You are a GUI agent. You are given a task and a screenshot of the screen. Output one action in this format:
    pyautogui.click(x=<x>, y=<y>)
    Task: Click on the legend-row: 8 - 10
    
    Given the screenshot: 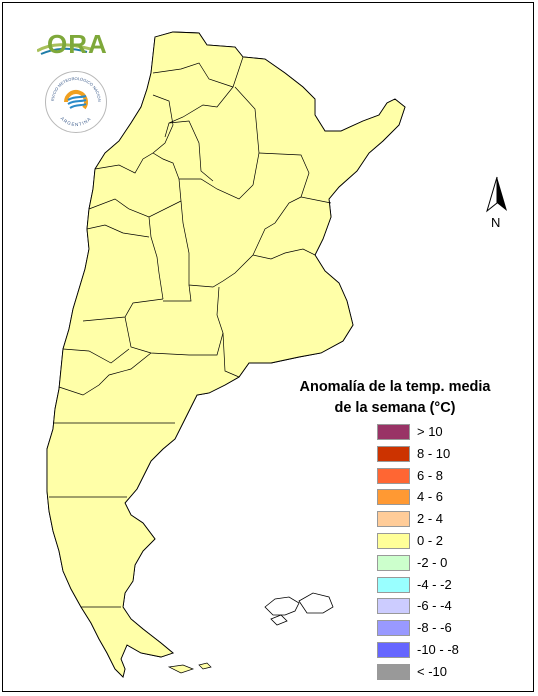 What is the action you would take?
    pyautogui.click(x=427, y=455)
    